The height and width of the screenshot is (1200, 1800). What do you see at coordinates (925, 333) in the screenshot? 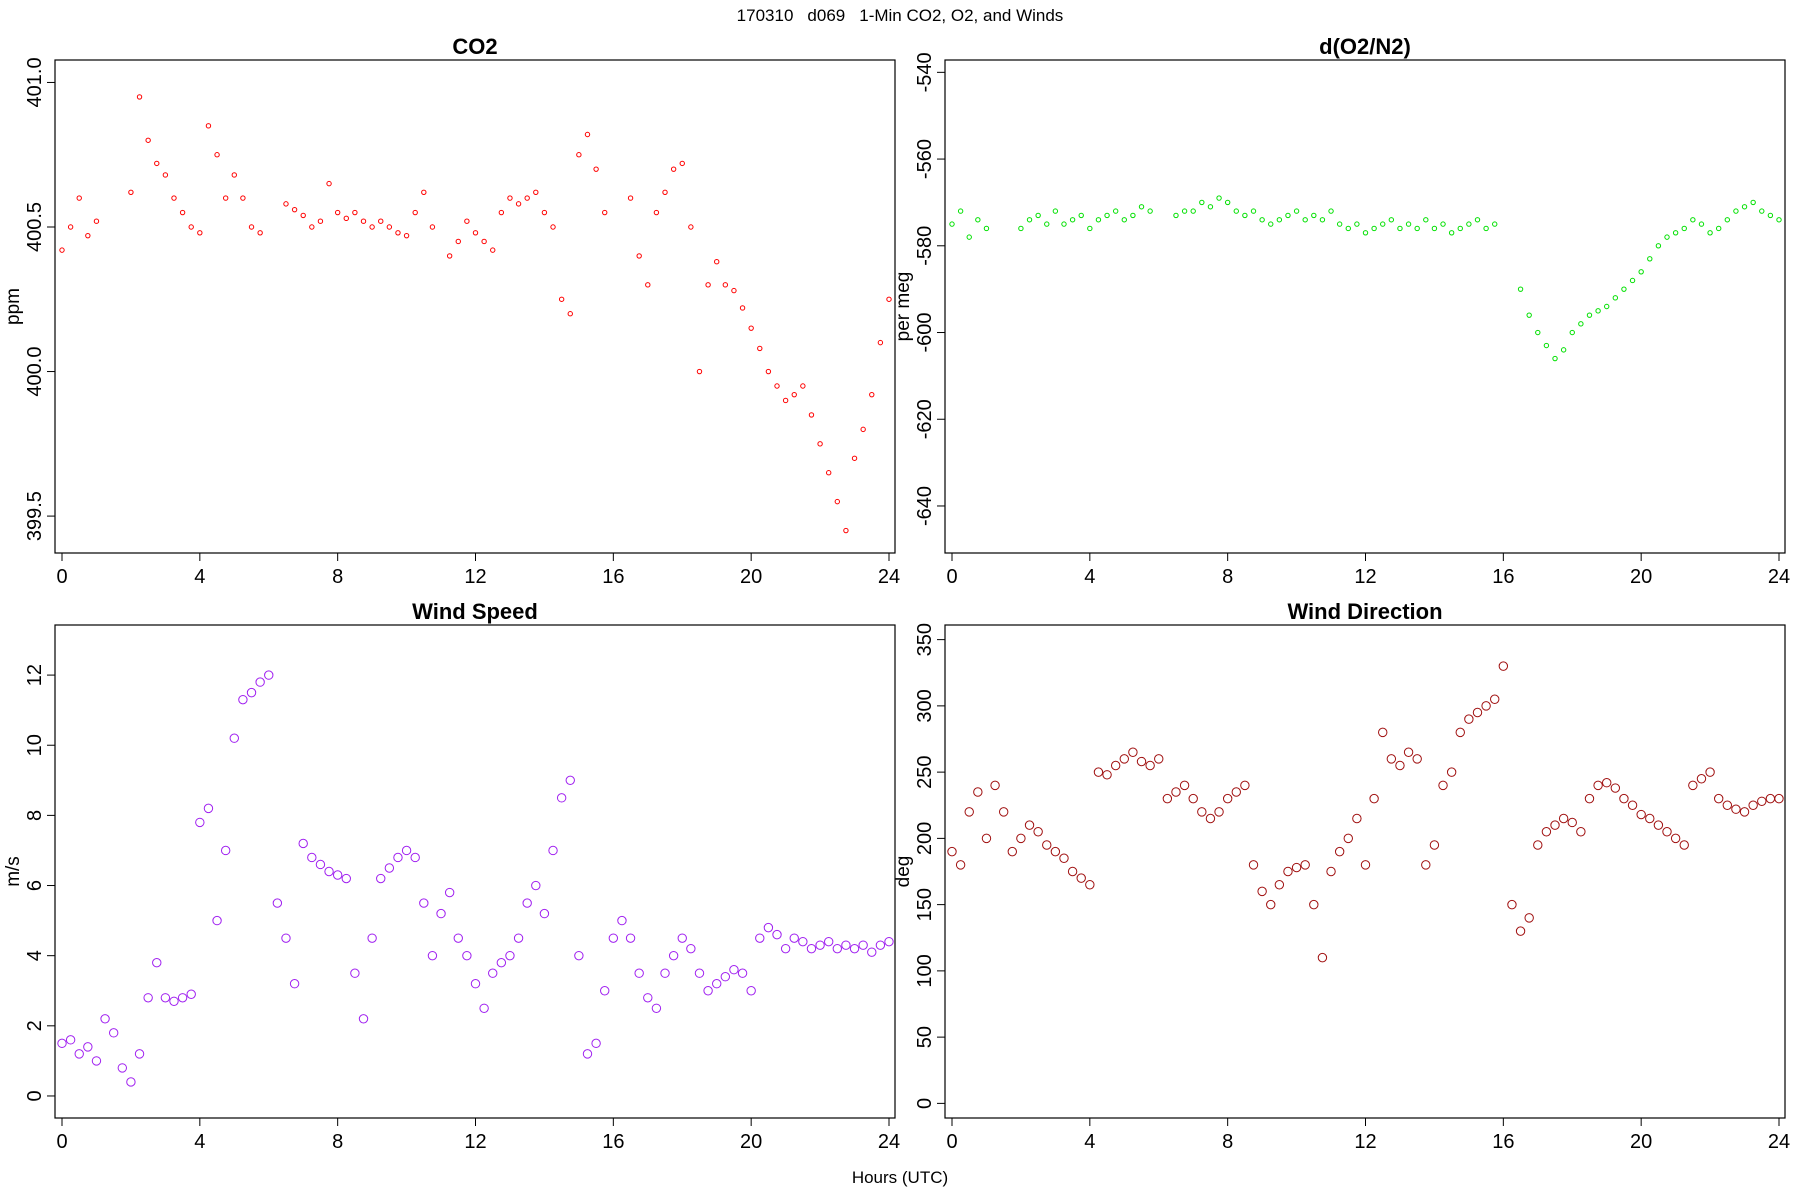
I see `o2n2-y-tick-label: -600` at bounding box center [925, 333].